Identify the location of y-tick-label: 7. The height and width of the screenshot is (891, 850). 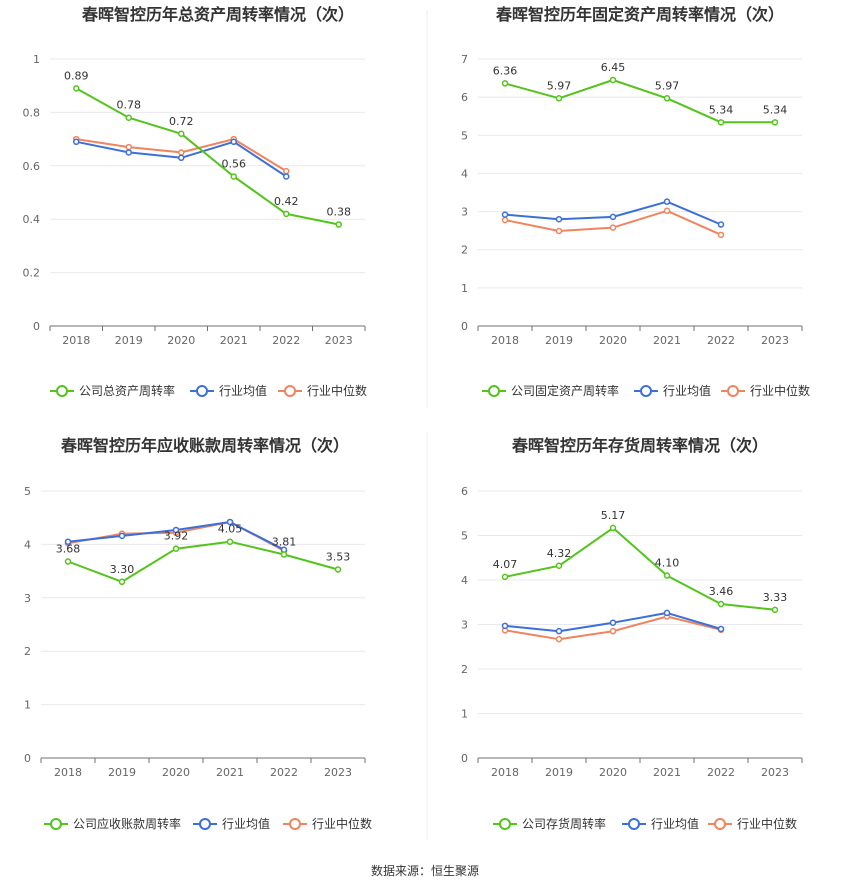
(464, 59).